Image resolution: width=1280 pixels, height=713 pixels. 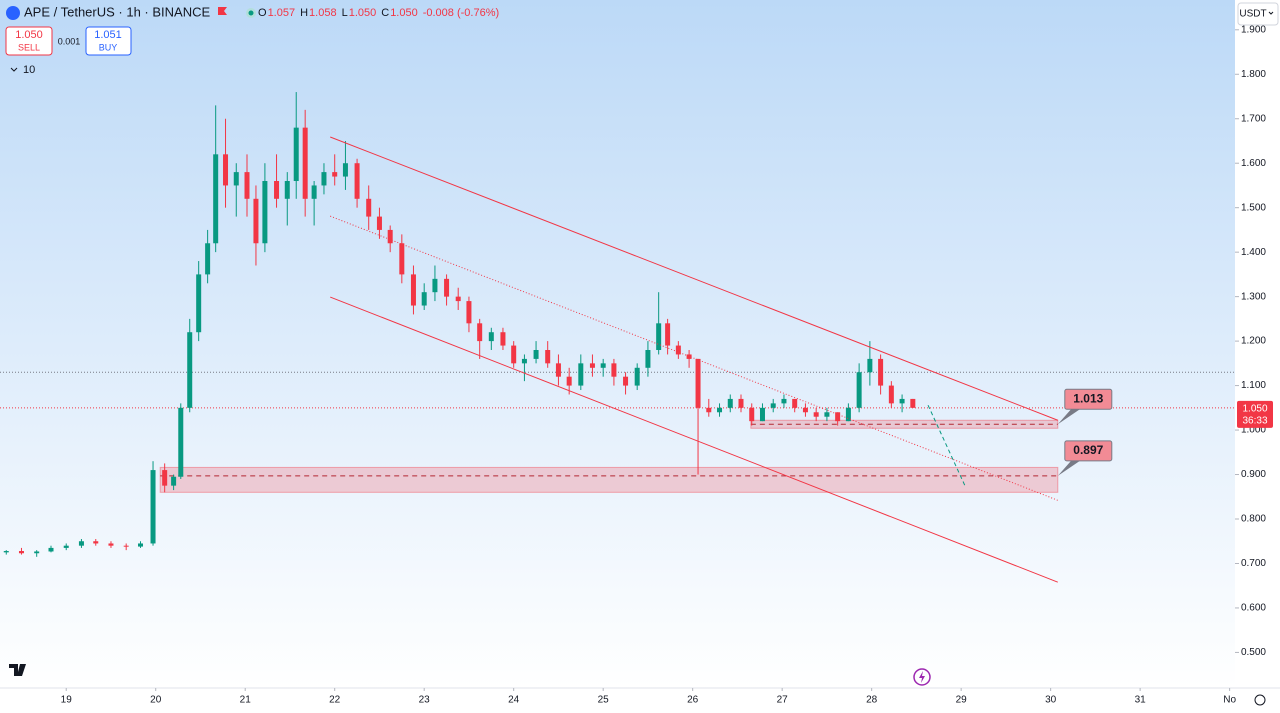 I want to click on x-tick-label: 31, so click(x=1141, y=700).